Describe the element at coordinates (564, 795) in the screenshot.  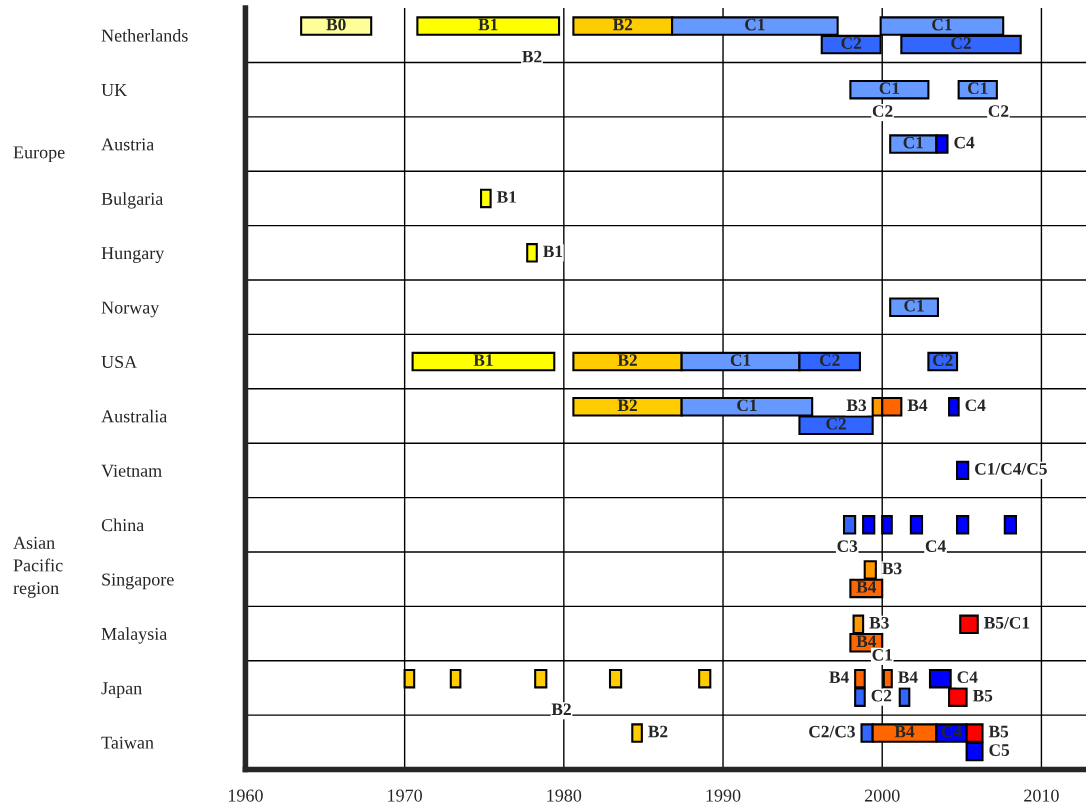
I see `x-tick-label: 1980` at that location.